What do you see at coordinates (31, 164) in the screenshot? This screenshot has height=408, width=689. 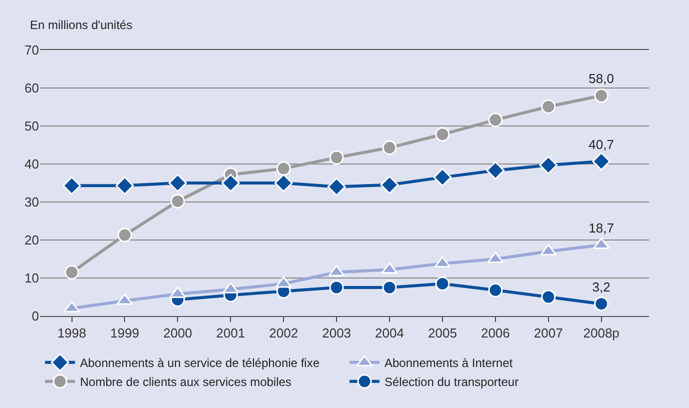 I see `y-tick-label: 40` at bounding box center [31, 164].